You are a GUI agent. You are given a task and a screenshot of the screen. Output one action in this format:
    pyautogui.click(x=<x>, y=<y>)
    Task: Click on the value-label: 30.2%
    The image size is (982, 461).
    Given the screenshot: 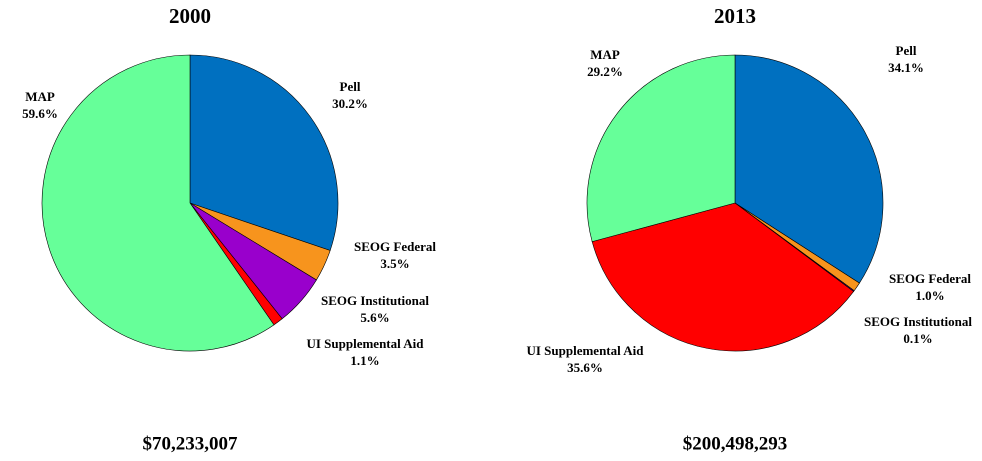 What is the action you would take?
    pyautogui.click(x=350, y=103)
    